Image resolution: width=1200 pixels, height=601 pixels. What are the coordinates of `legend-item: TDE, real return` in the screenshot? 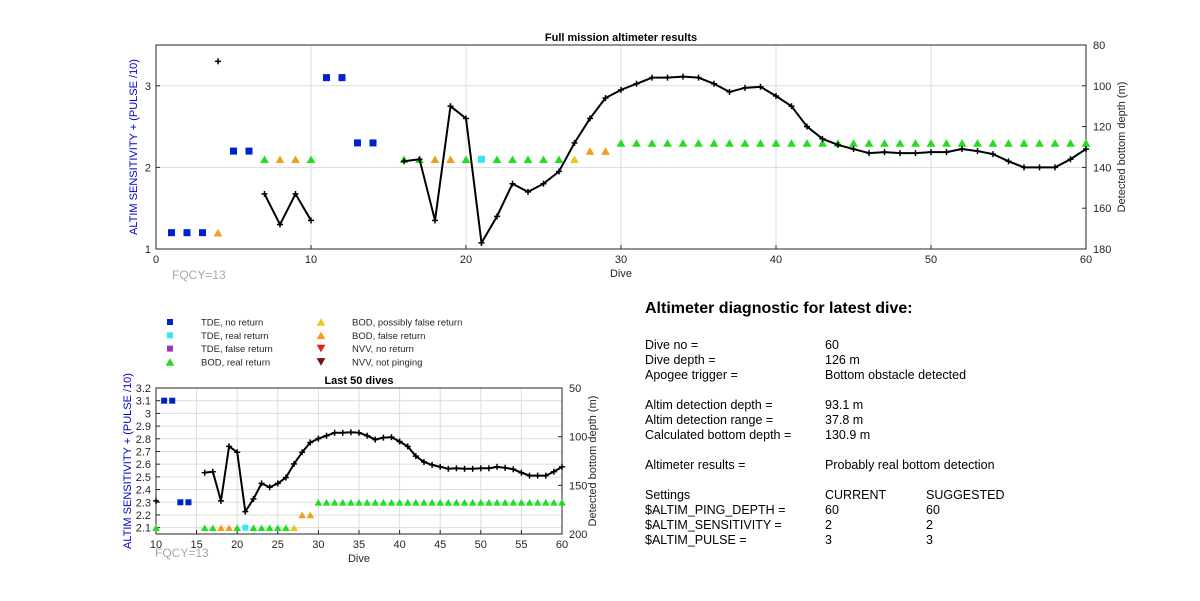 It's located at (218, 336).